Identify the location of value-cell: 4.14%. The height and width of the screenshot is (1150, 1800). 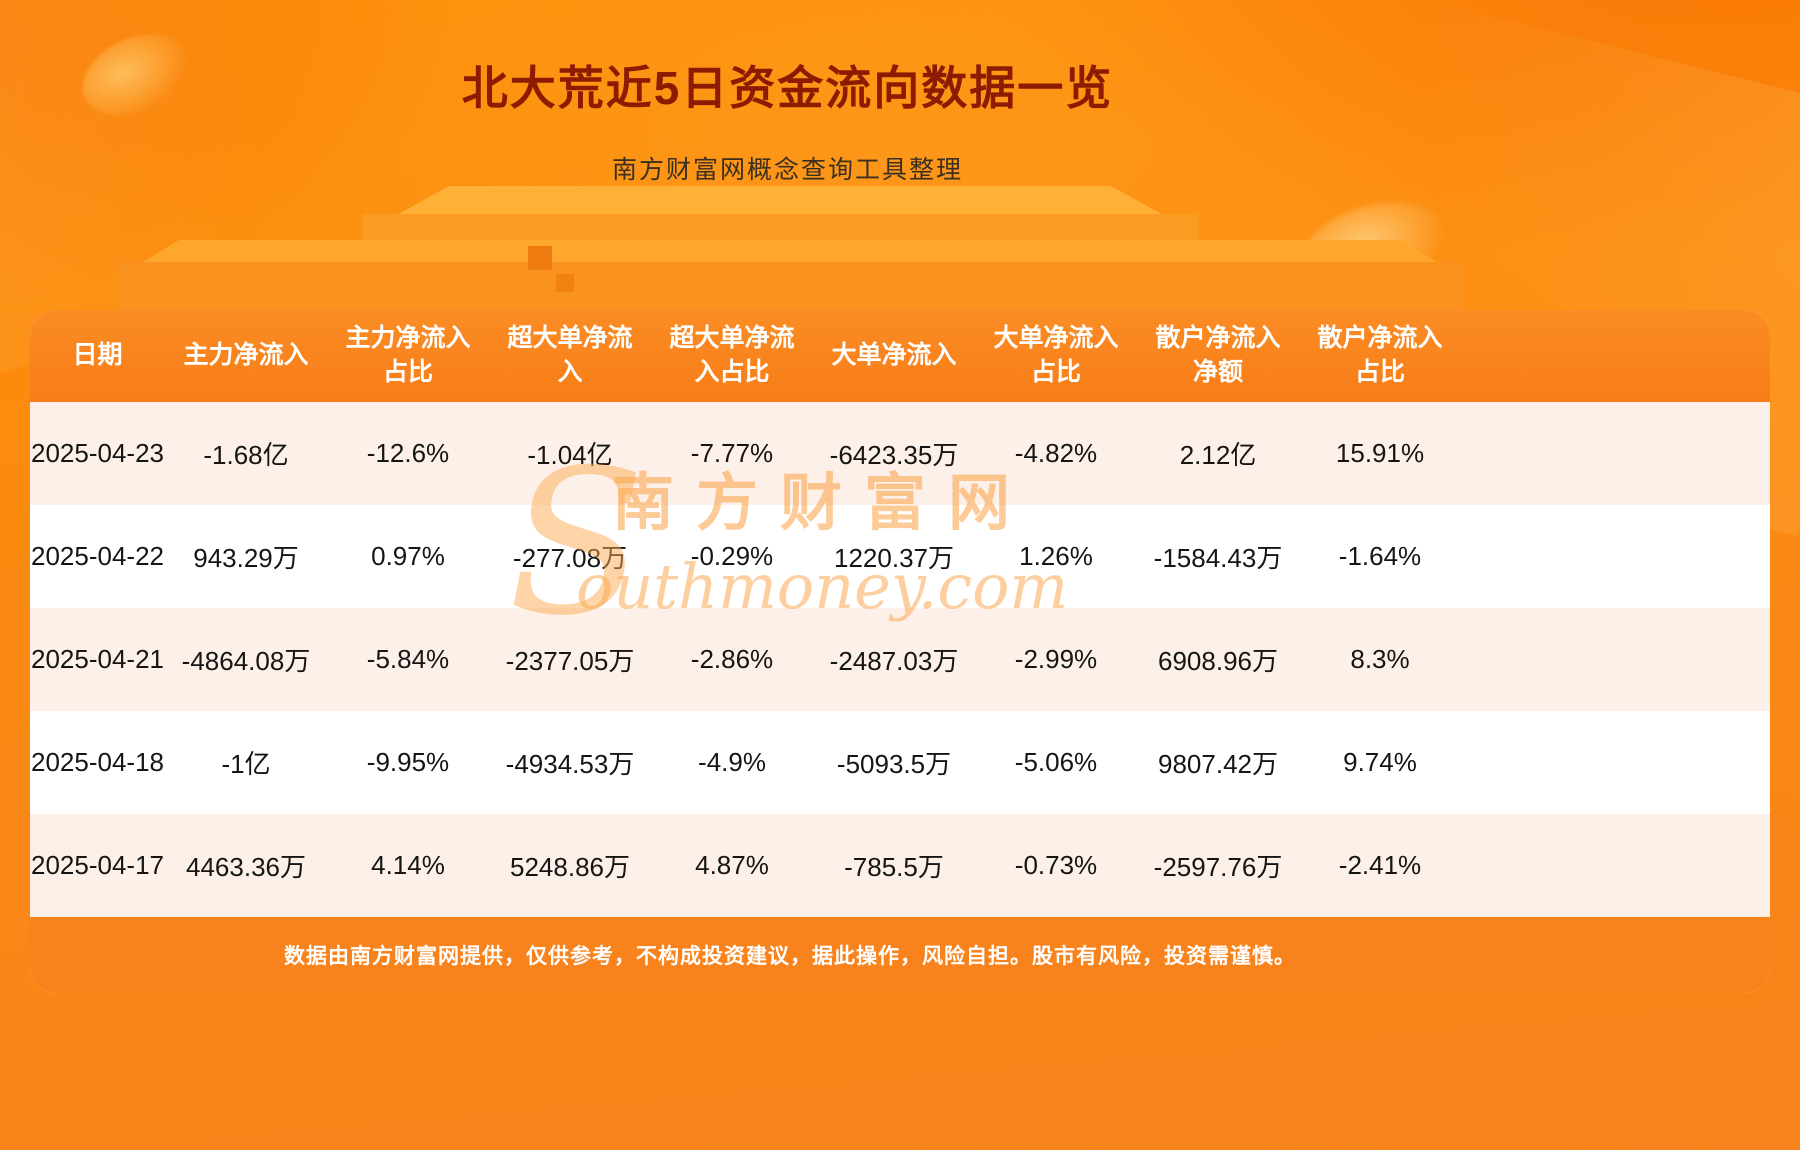
(408, 865).